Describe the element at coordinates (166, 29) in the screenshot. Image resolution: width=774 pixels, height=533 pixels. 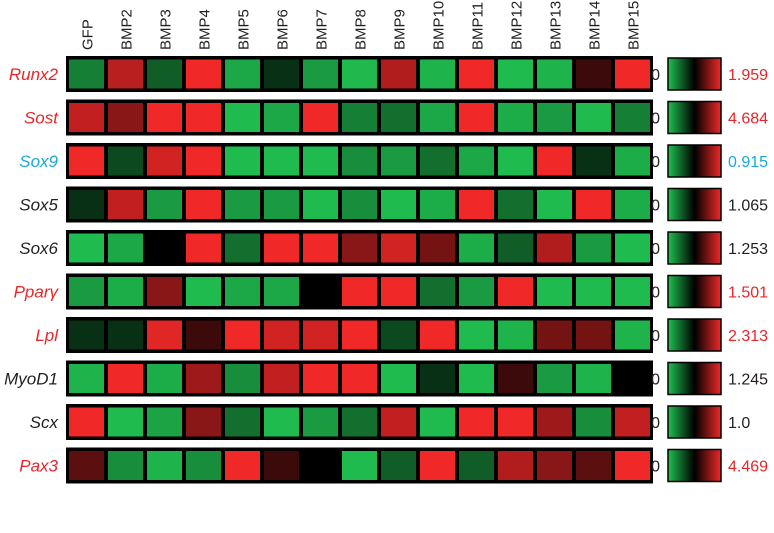
I see `column-header-bmp3: BMP3` at that location.